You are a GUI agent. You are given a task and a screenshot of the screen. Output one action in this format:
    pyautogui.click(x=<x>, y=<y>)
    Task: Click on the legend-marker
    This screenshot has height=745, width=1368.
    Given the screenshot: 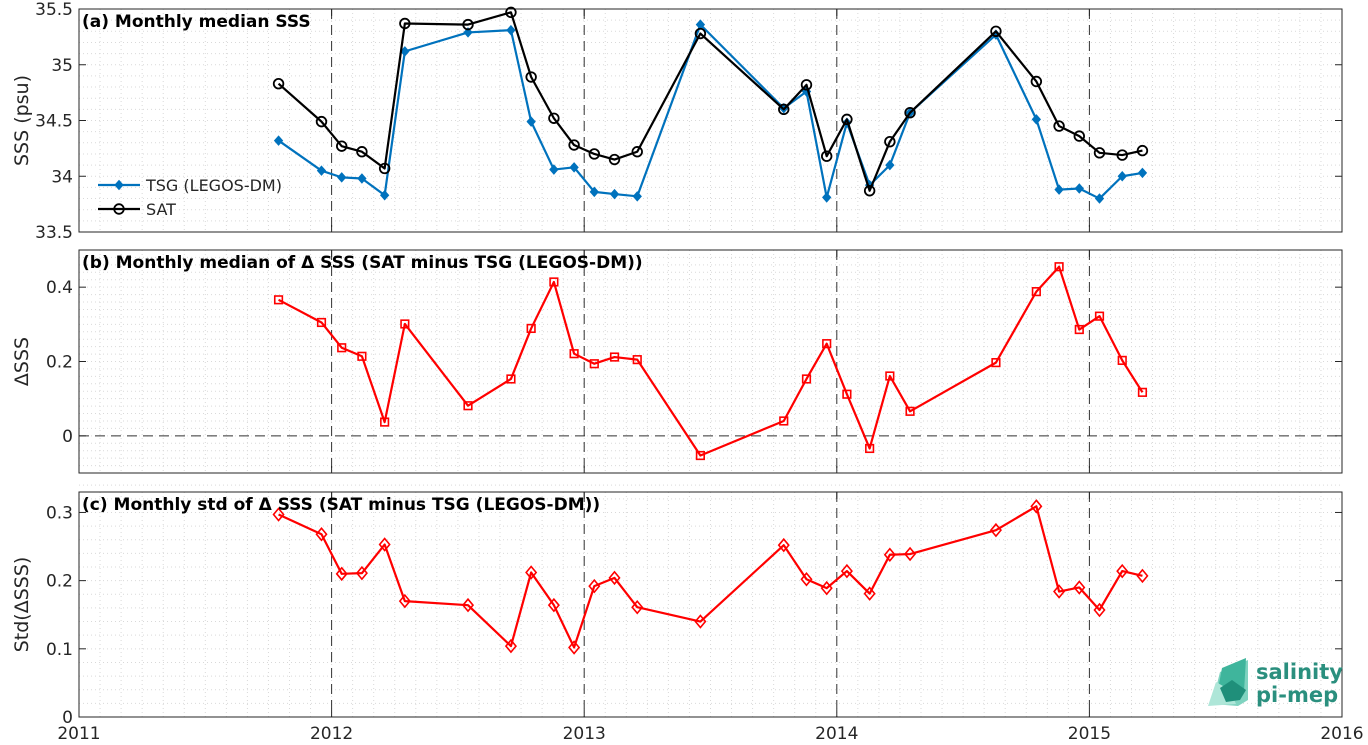 What is the action you would take?
    pyautogui.click(x=119, y=209)
    